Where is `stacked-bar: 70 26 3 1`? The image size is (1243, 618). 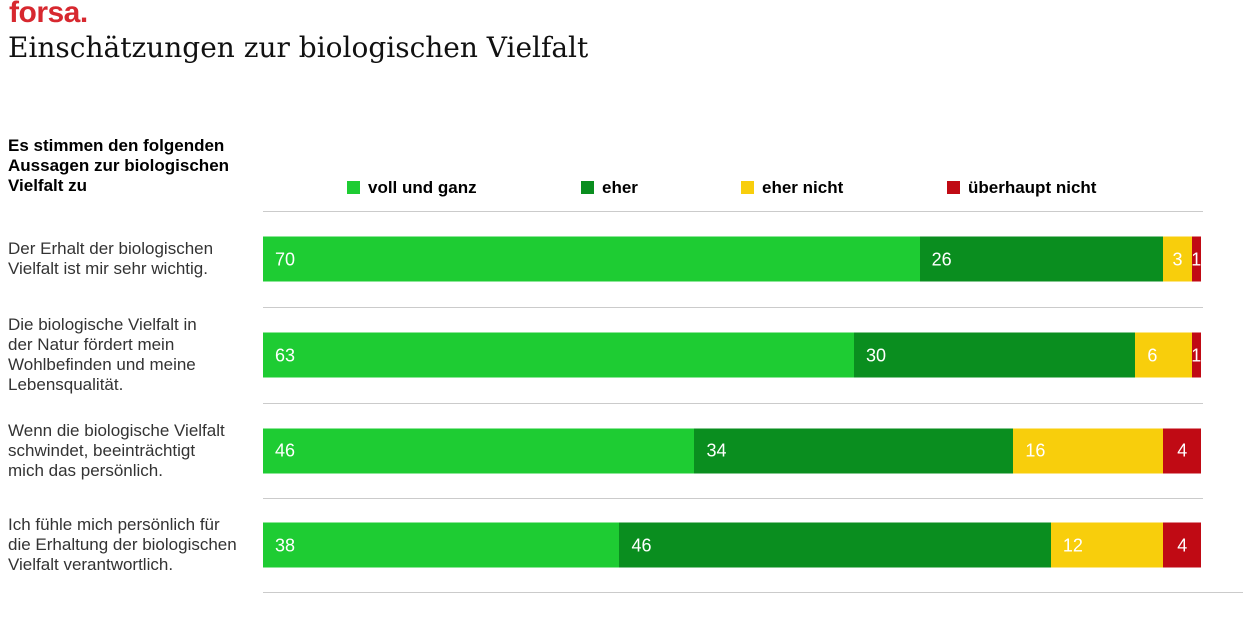
stacked-bar: 70 26 3 1 is located at coordinates (732, 259).